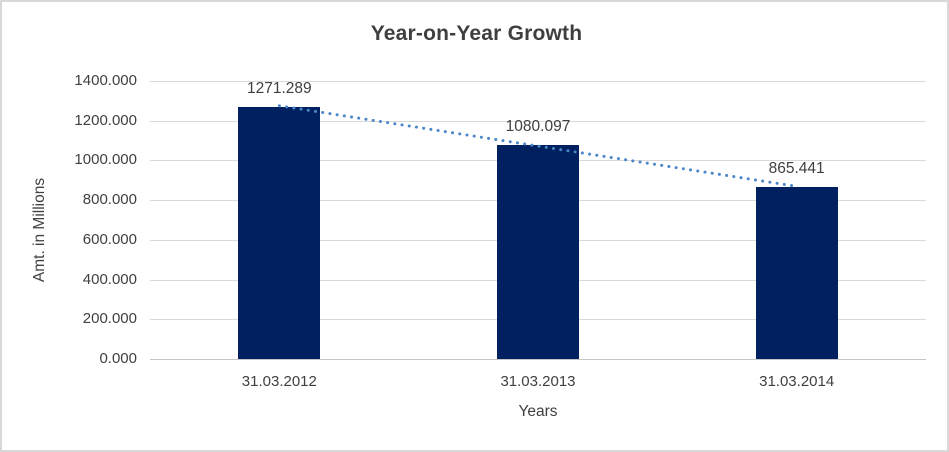  I want to click on y-tick-label: 200.000, so click(109, 318).